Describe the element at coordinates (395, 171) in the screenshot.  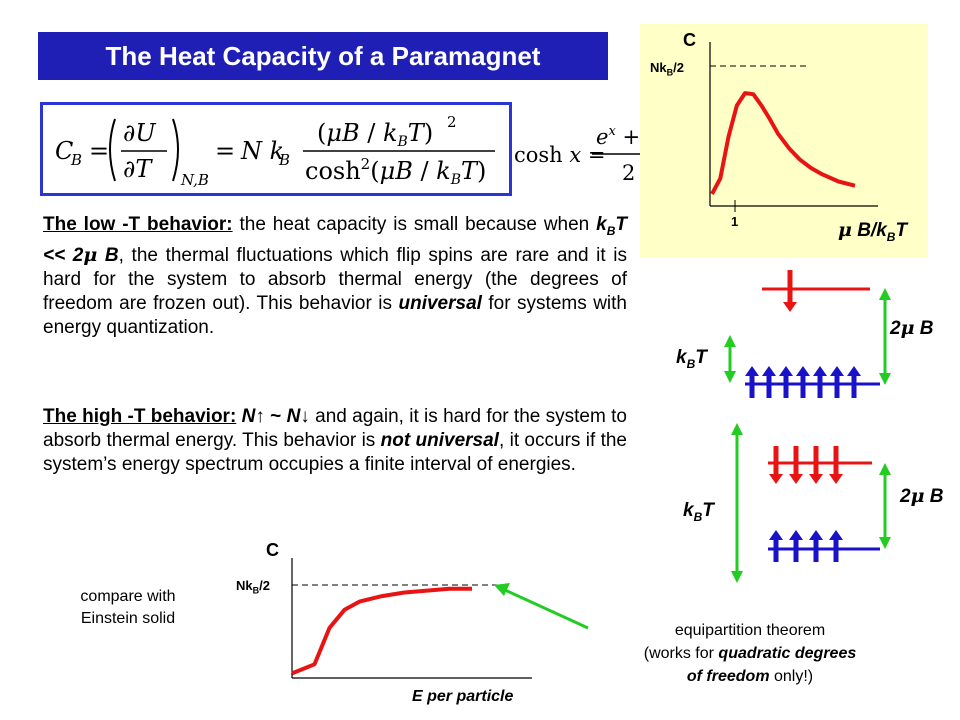
I see `svg-text: cosh2(μB / kBT)` at that location.